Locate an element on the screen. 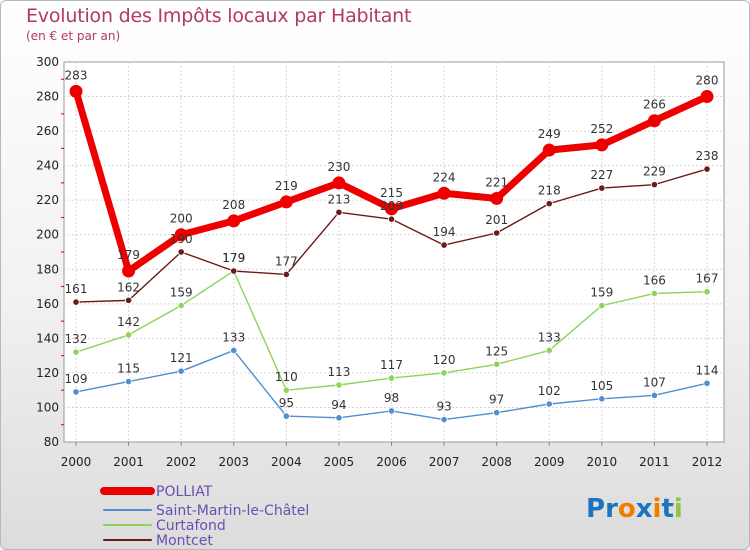 The height and width of the screenshot is (550, 750). x-tick-label: 2006 is located at coordinates (391, 462).